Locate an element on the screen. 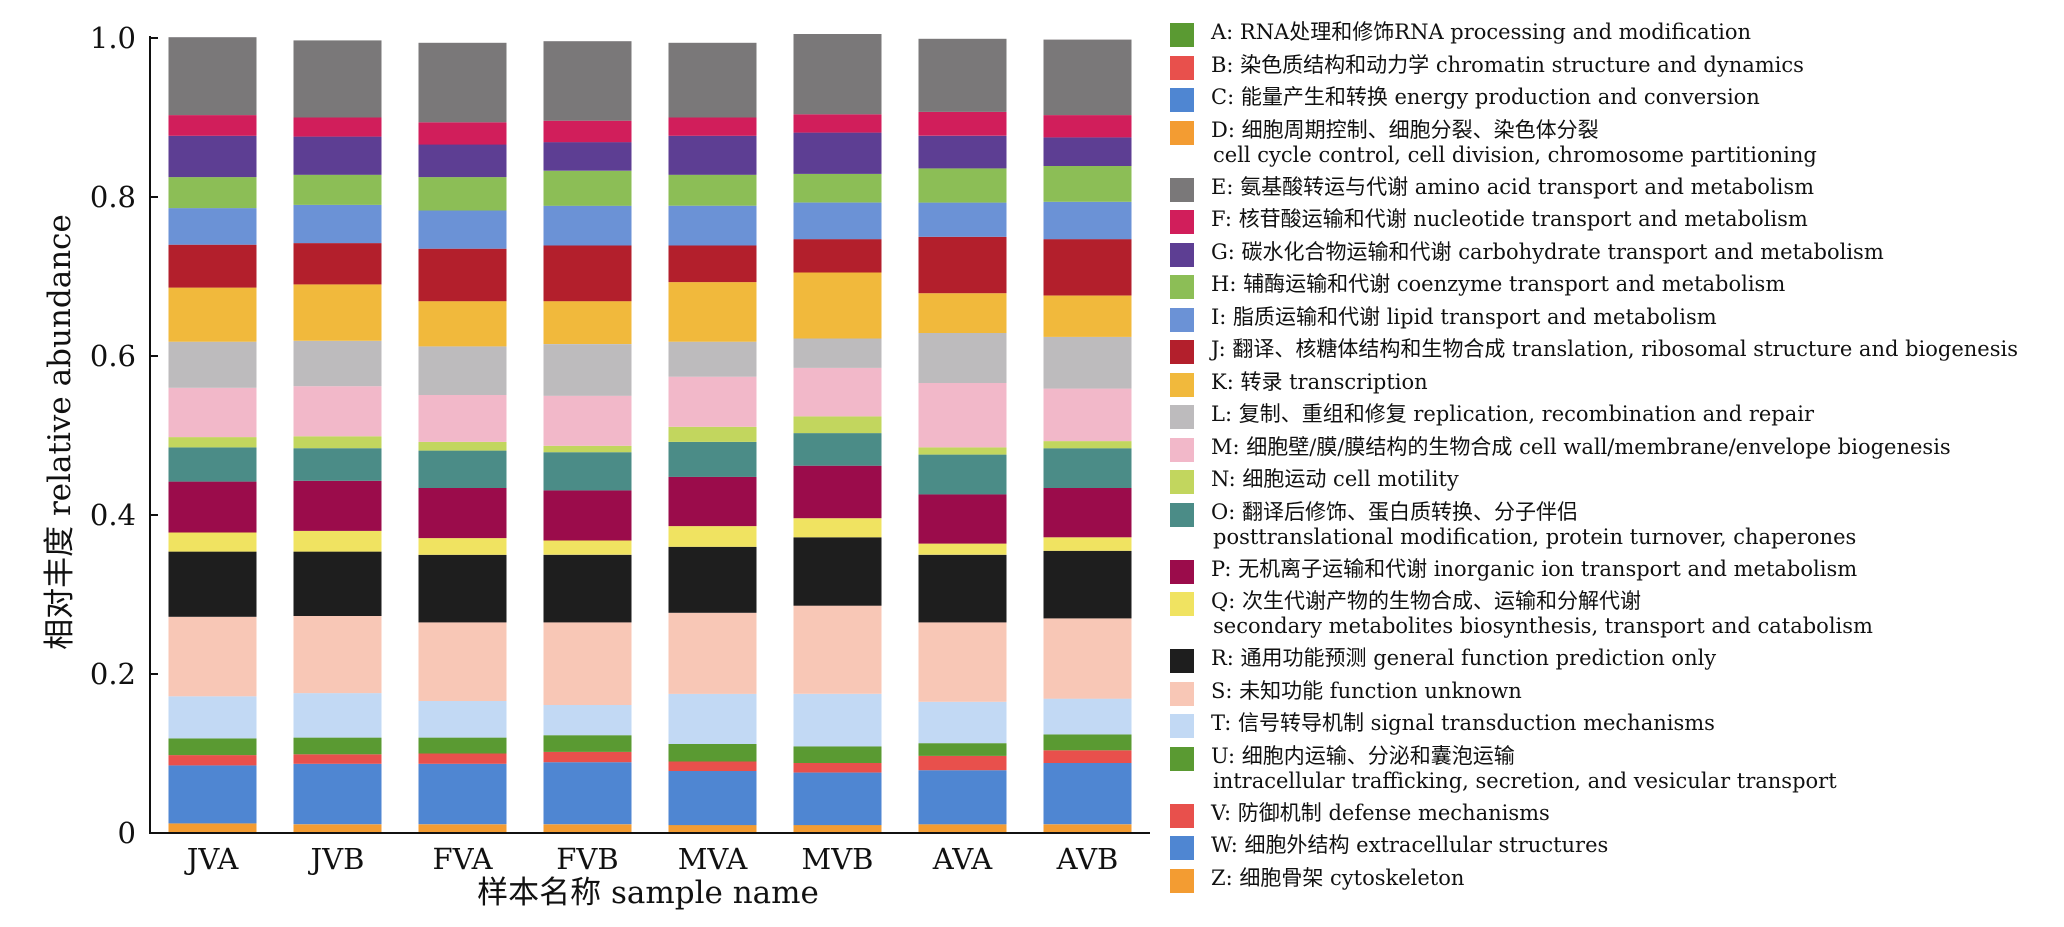  bar-segment-JVA-H is located at coordinates (212, 193).